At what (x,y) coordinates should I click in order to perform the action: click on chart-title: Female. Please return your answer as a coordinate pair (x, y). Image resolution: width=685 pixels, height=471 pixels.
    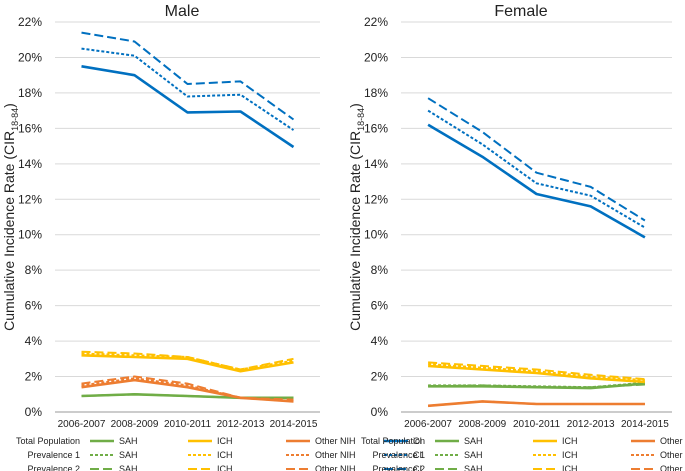
    Looking at the image, I should click on (520, 11).